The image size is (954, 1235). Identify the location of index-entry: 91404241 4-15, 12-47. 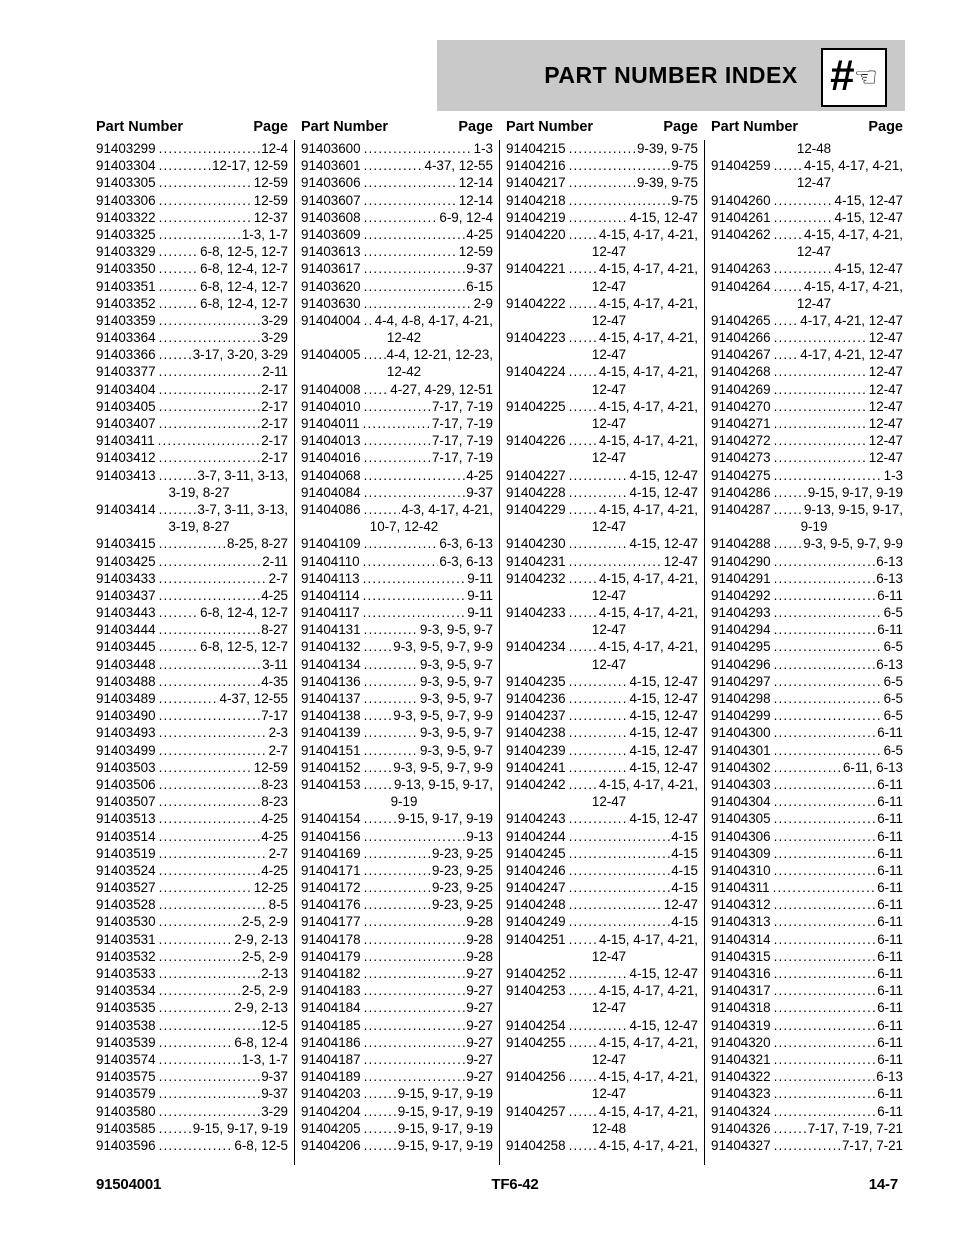
(602, 767).